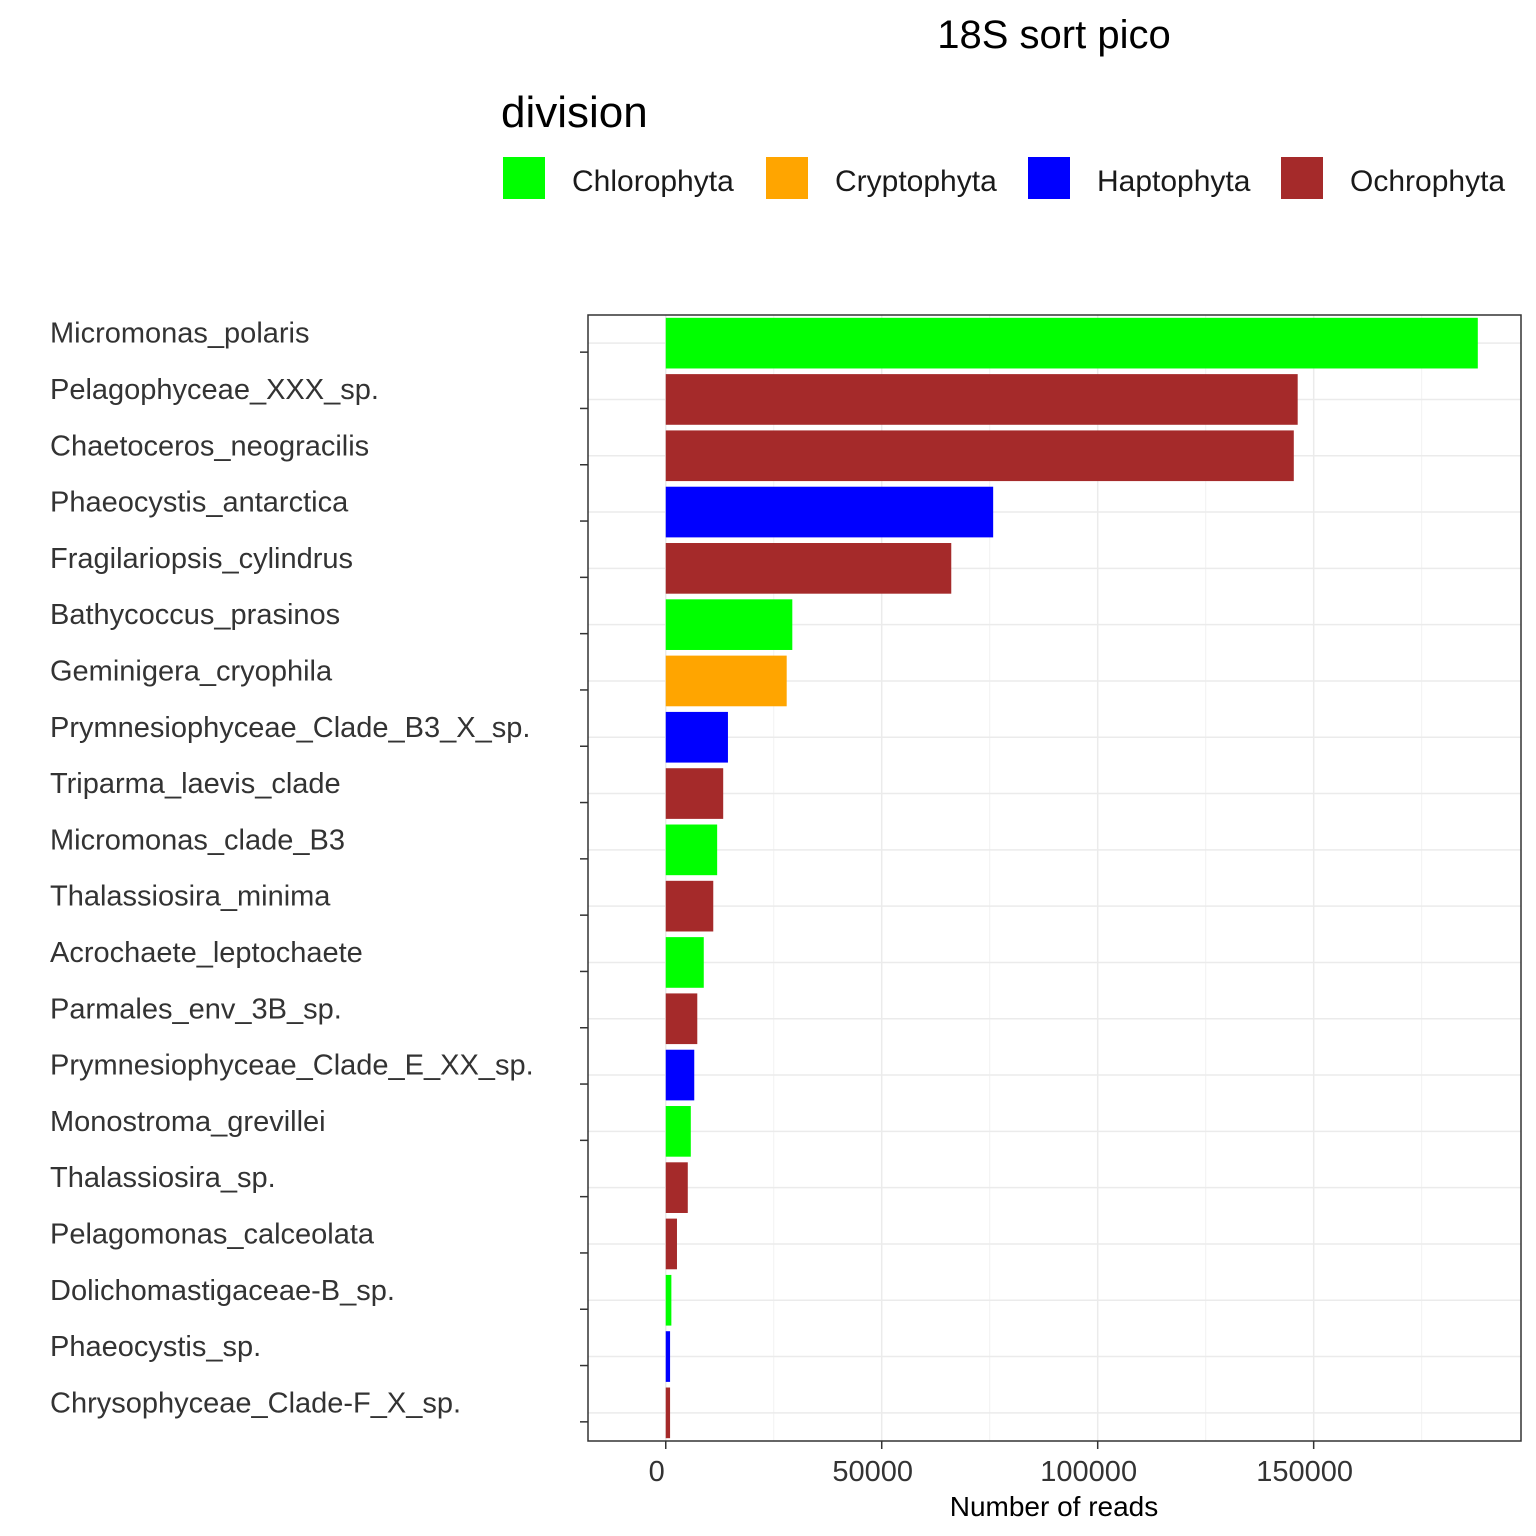 Image resolution: width=1536 pixels, height=1536 pixels. What do you see at coordinates (653, 181) in the screenshot?
I see `legend-label: Chlorophyta` at bounding box center [653, 181].